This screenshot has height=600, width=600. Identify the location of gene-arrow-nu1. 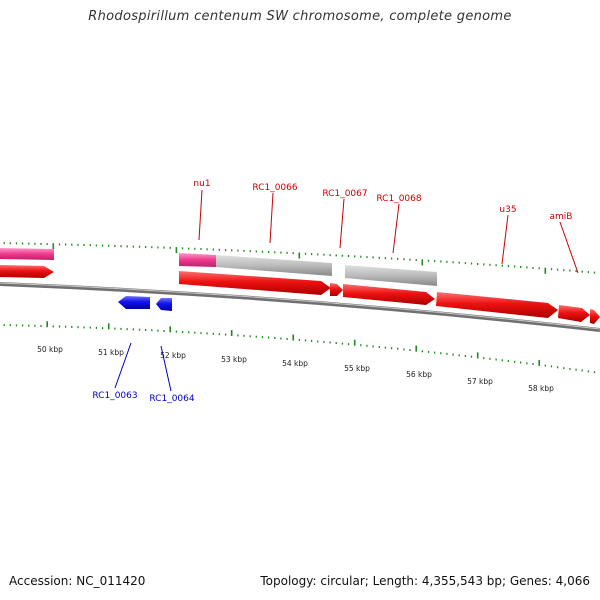
(255, 283).